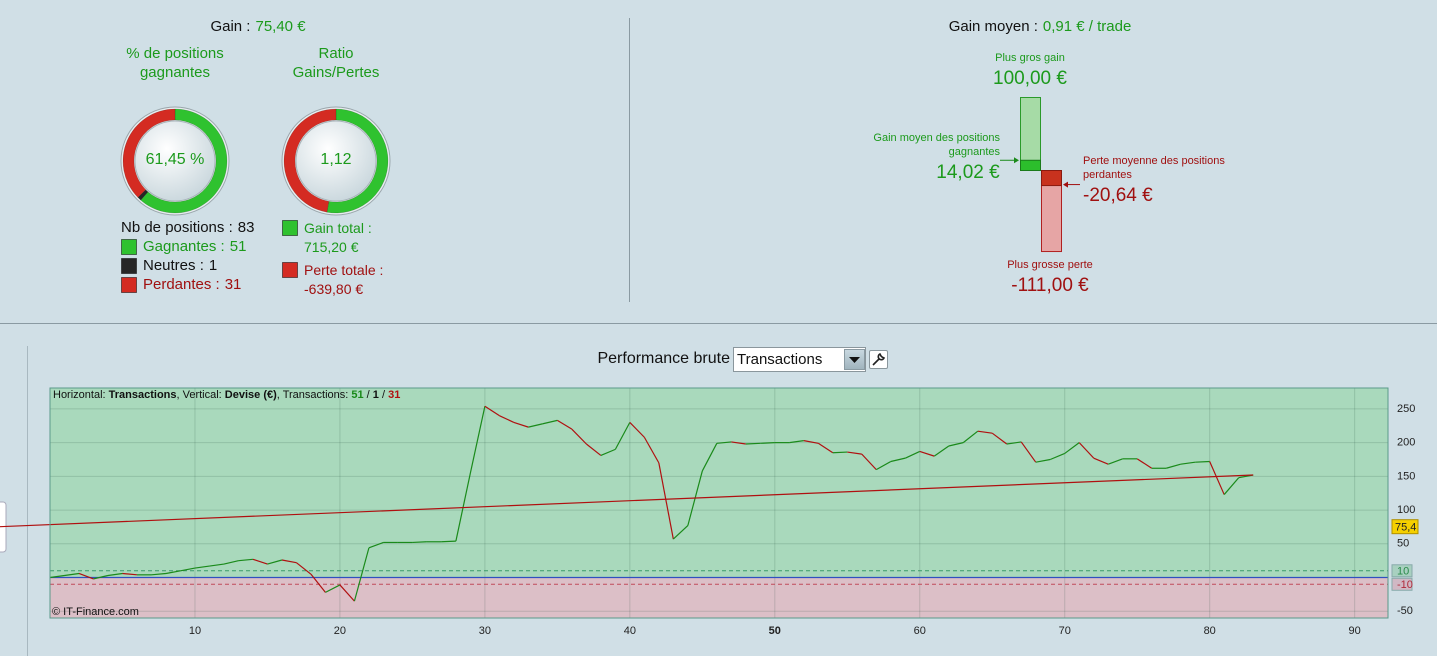 The width and height of the screenshot is (1437, 656). I want to click on x-tick-label: 80, so click(1210, 631).